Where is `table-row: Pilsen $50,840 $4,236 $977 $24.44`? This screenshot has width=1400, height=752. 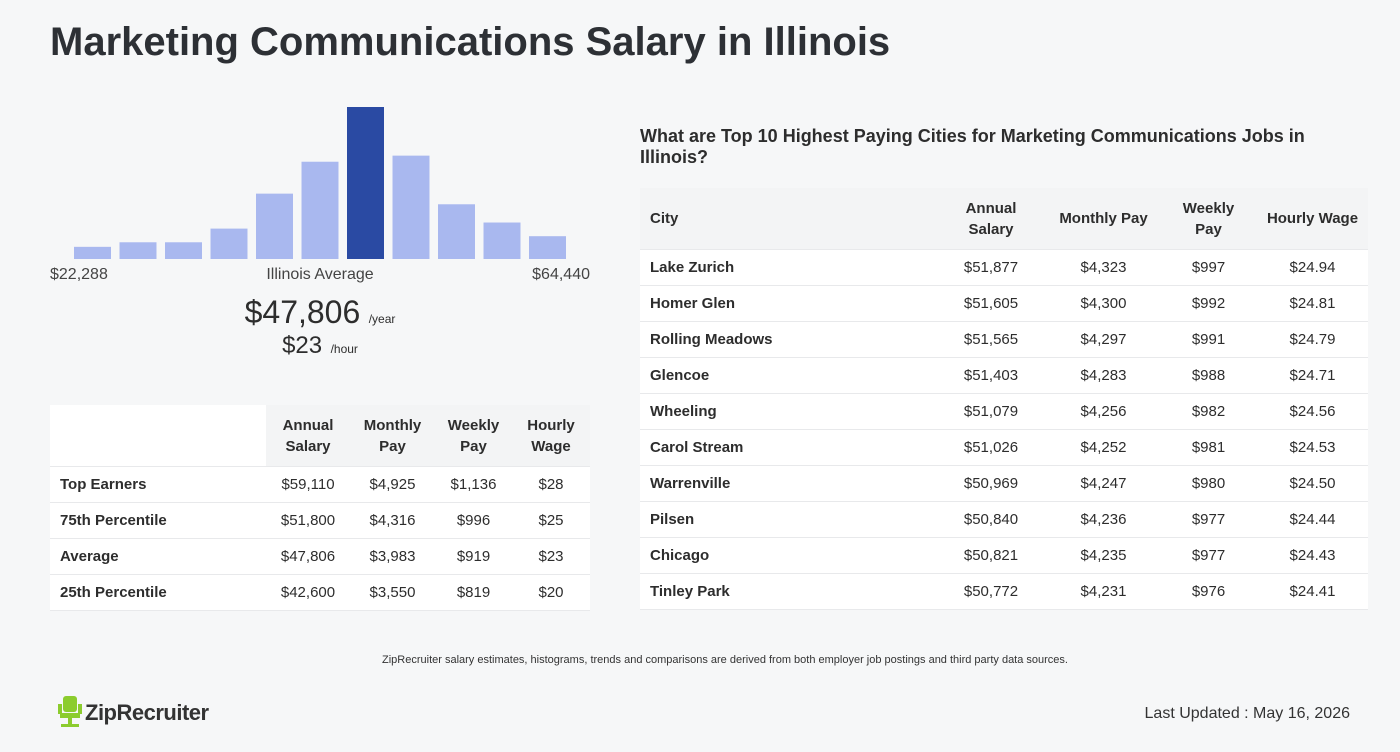 table-row: Pilsen $50,840 $4,236 $977 $24.44 is located at coordinates (1004, 519).